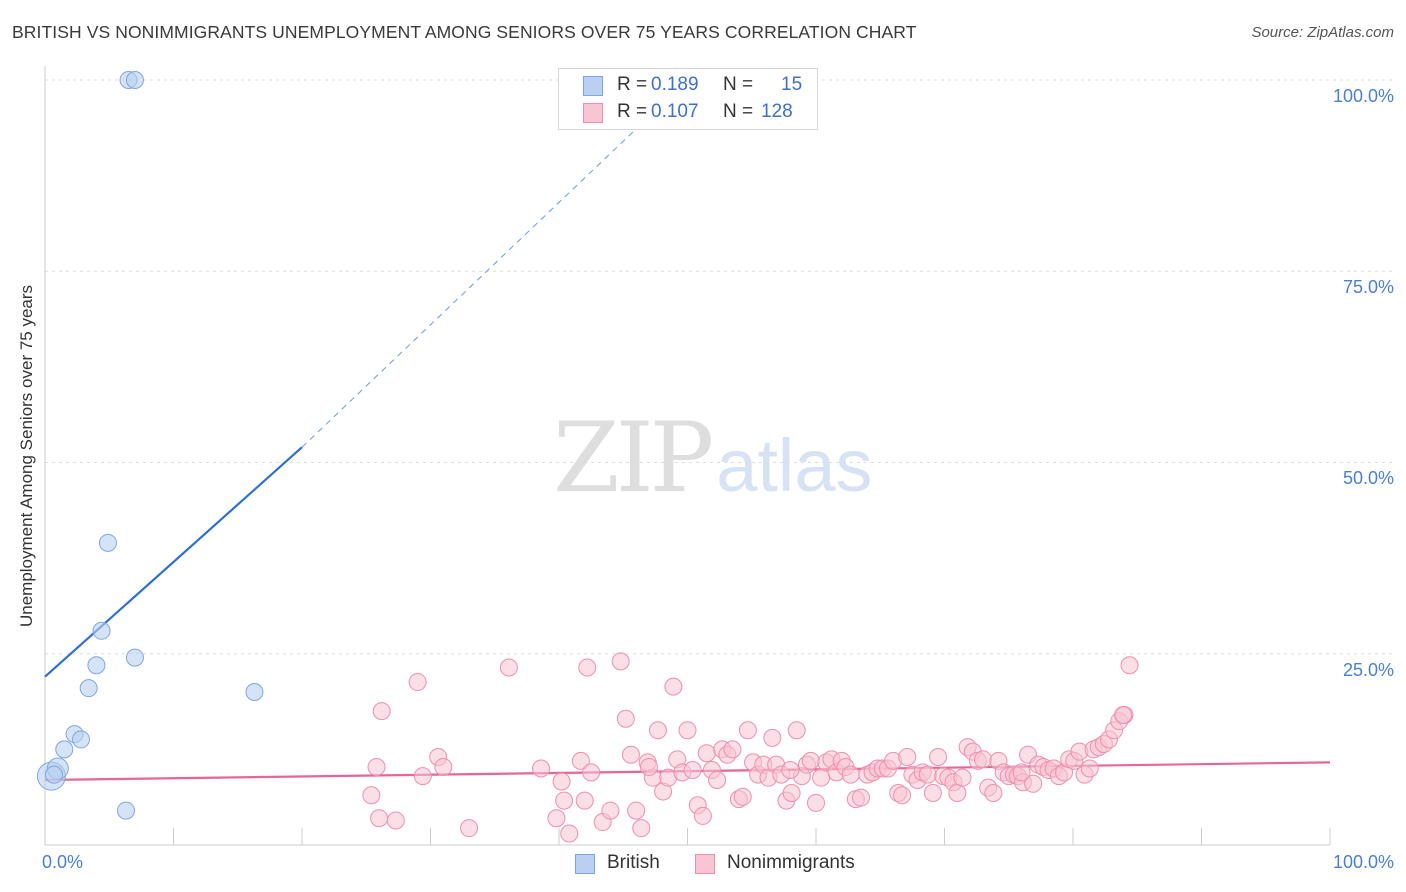 This screenshot has width=1406, height=892. Describe the element at coordinates (777, 111) in the screenshot. I see `nonimmigrants-n-value: 128` at that location.